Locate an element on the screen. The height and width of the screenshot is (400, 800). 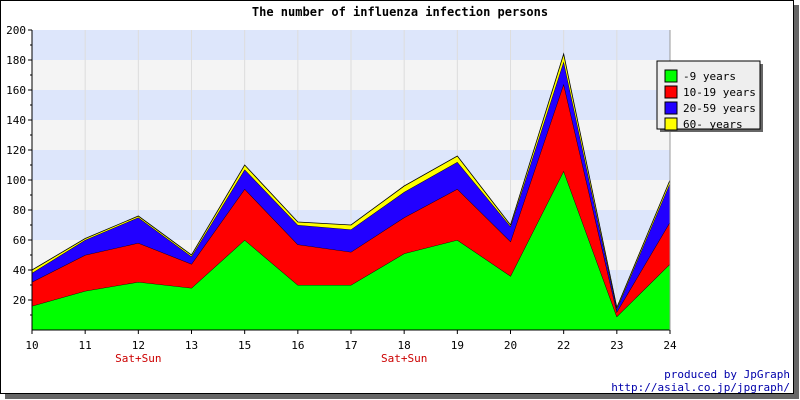
credit-line-2: http://asial.co.jp/jpgraph/ is located at coordinates (700, 387).